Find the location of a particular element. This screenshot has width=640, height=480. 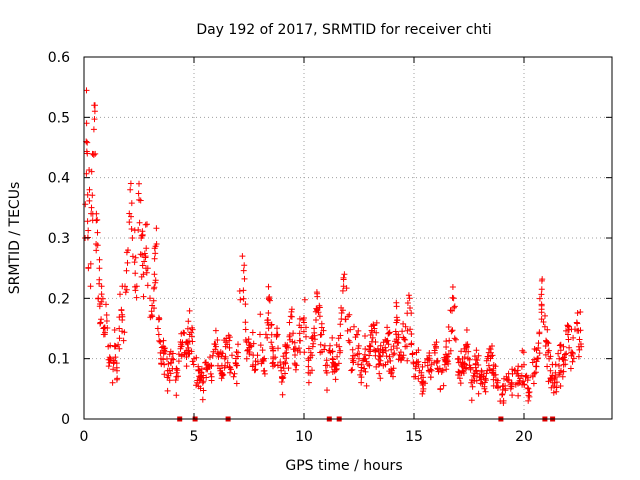

y-tick-label: 0.1 is located at coordinates (59, 360).